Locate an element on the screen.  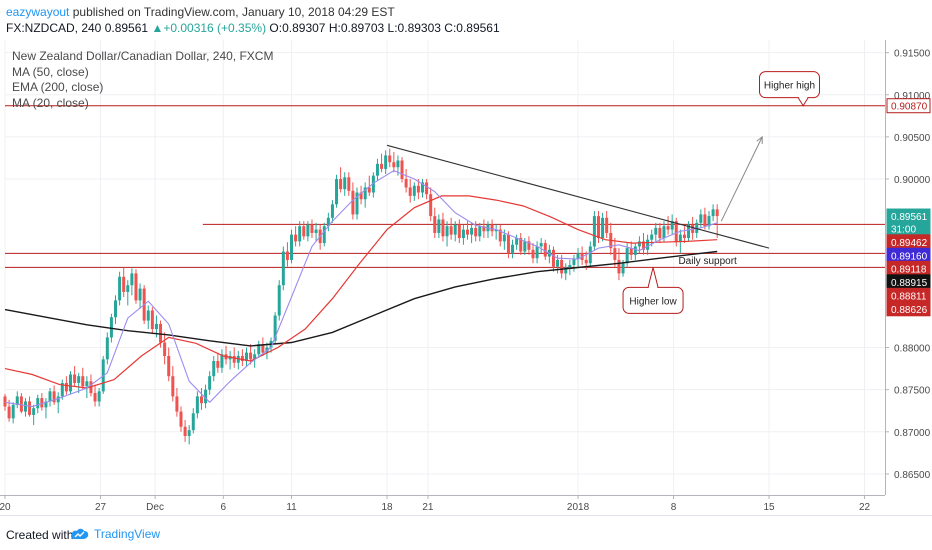
last-price: 0.89561 is located at coordinates (126, 28).